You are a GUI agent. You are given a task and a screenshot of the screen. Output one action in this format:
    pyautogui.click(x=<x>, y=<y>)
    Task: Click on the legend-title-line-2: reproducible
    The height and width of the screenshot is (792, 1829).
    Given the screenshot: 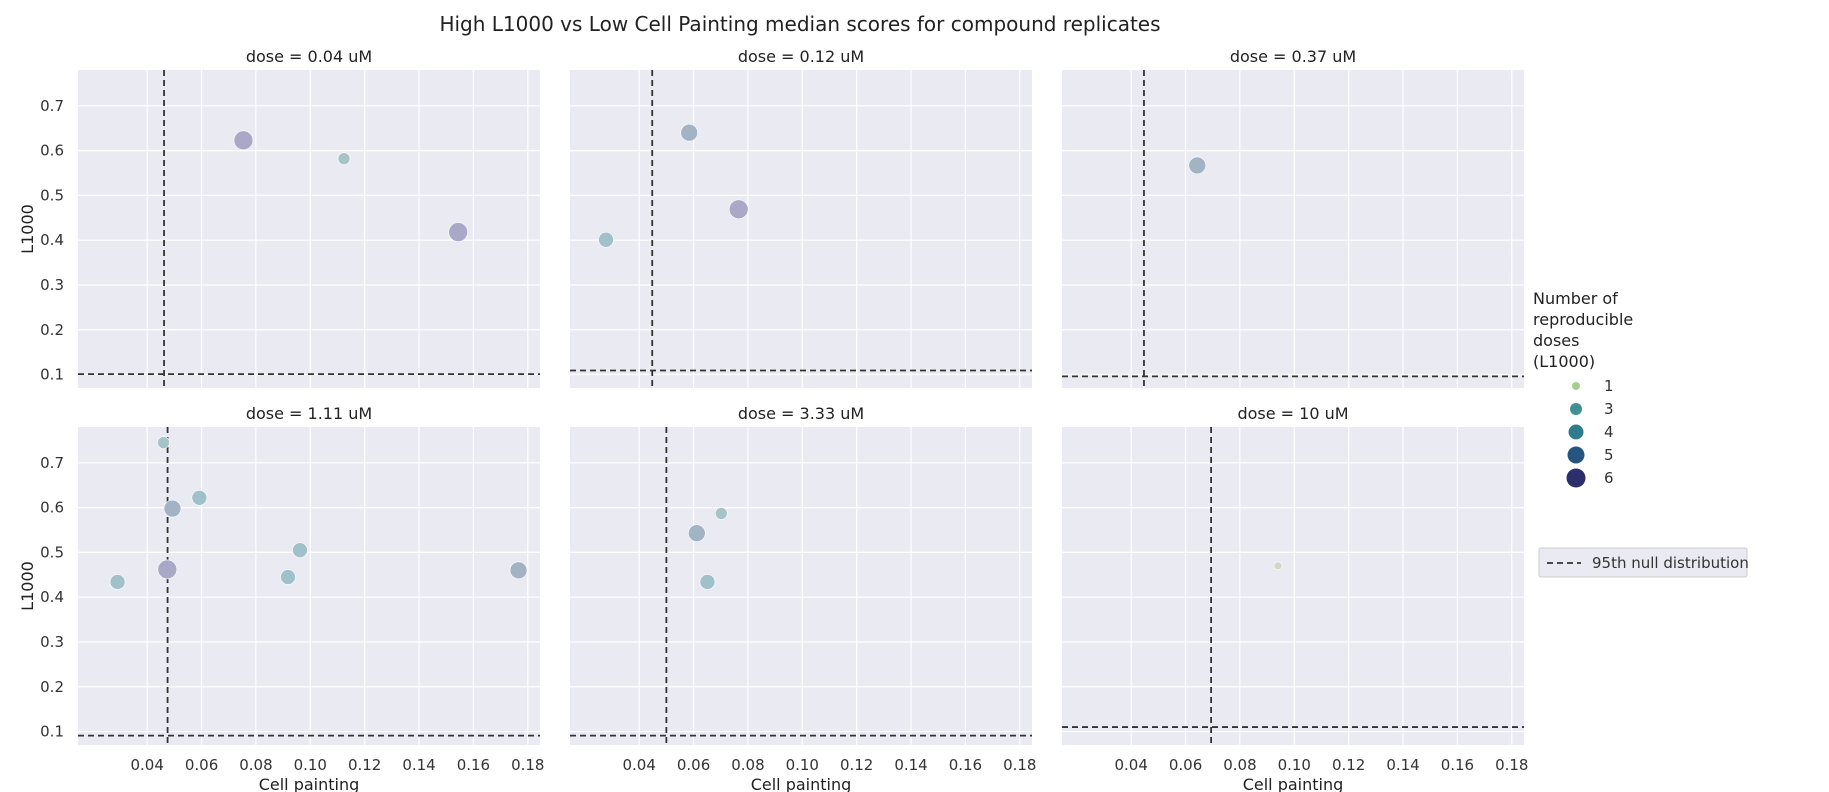 What is the action you would take?
    pyautogui.click(x=1583, y=319)
    